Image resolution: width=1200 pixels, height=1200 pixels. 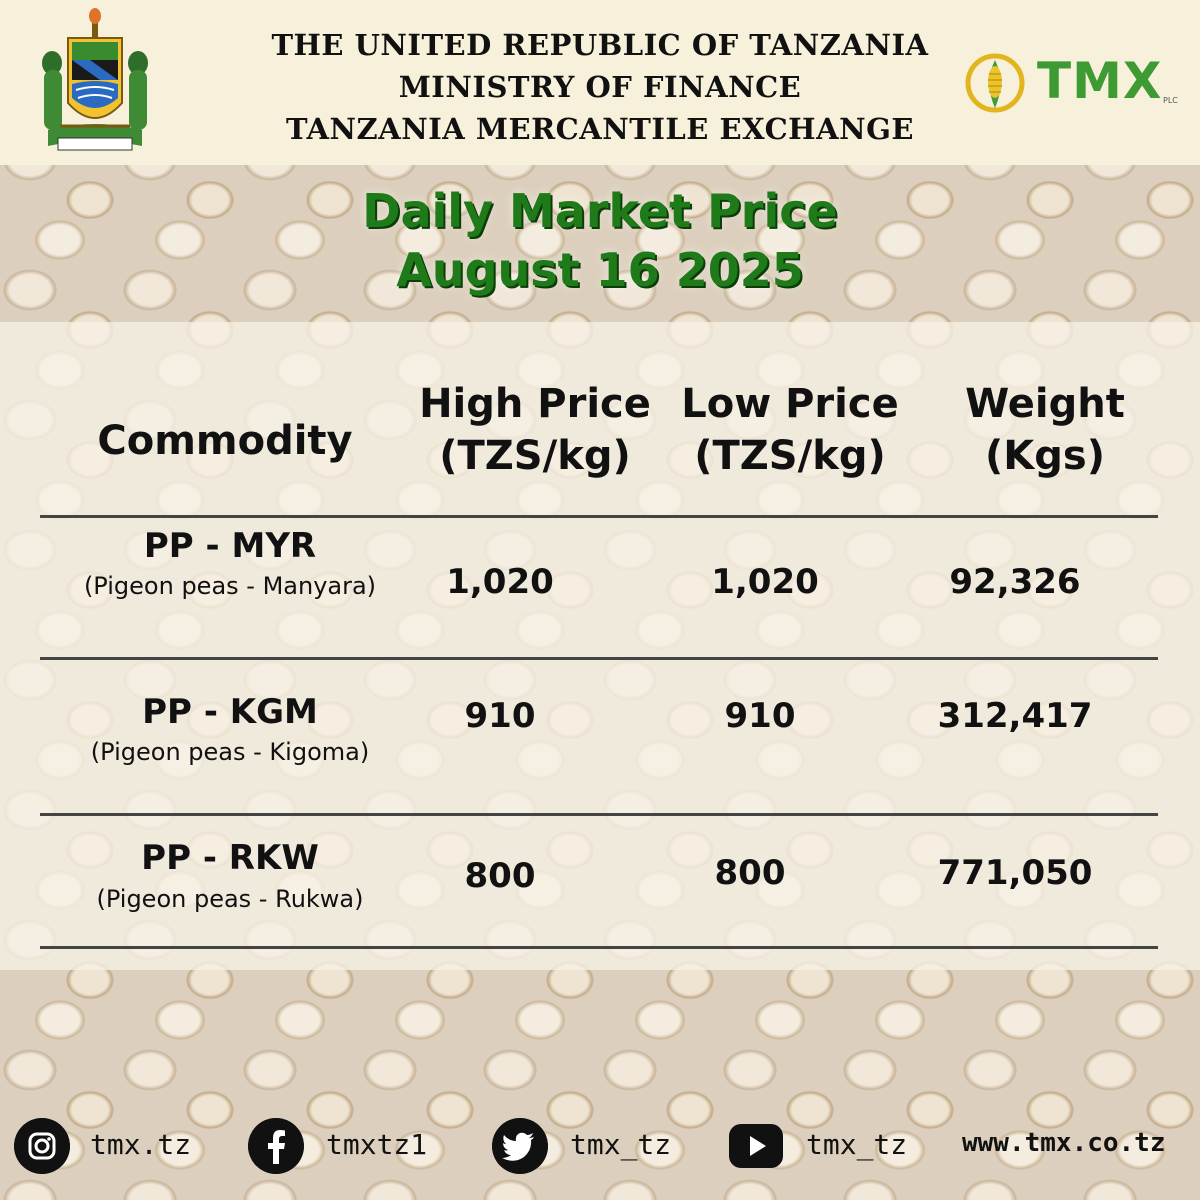 What do you see at coordinates (995, 83) in the screenshot?
I see `maize-cob-icon` at bounding box center [995, 83].